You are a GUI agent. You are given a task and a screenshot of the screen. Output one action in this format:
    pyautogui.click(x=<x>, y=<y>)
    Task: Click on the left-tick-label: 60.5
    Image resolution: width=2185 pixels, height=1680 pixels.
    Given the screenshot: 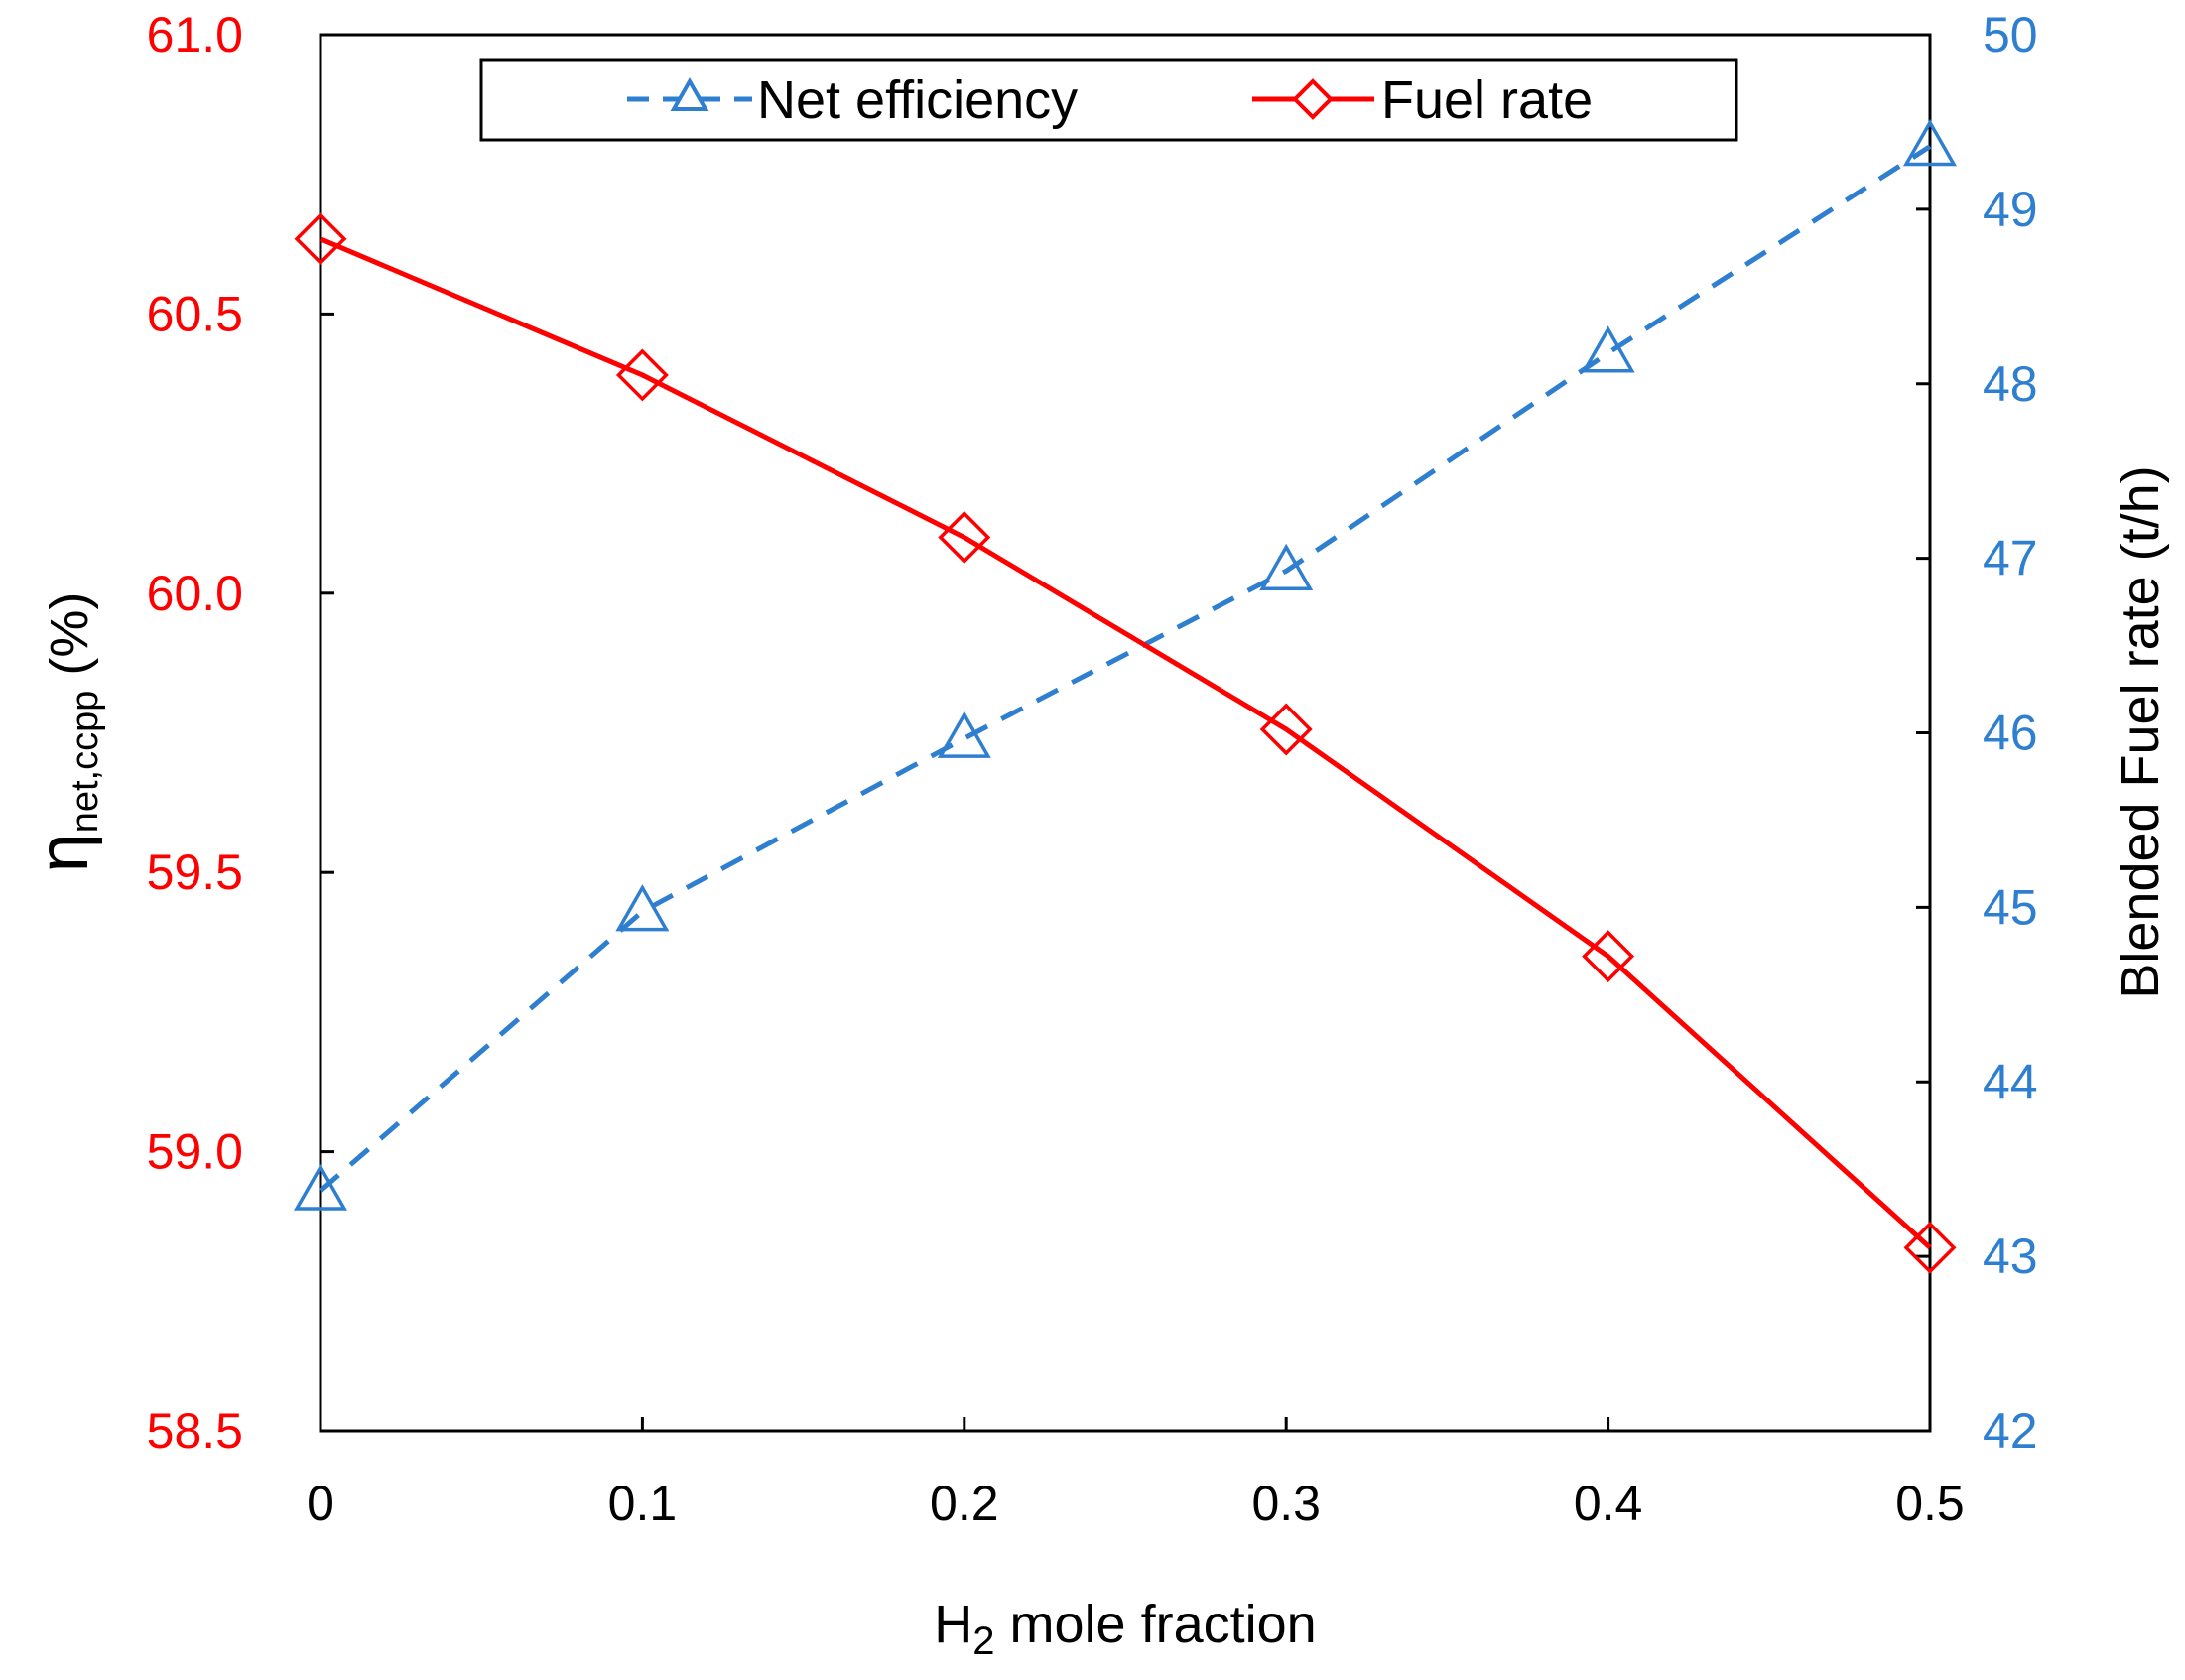 What is the action you would take?
    pyautogui.click(x=195, y=313)
    